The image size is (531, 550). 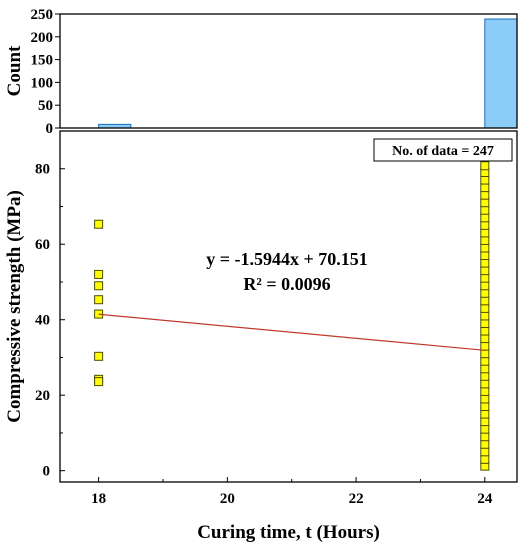 I want to click on trendline-r-squared: R² = 0.0096, so click(x=286, y=284).